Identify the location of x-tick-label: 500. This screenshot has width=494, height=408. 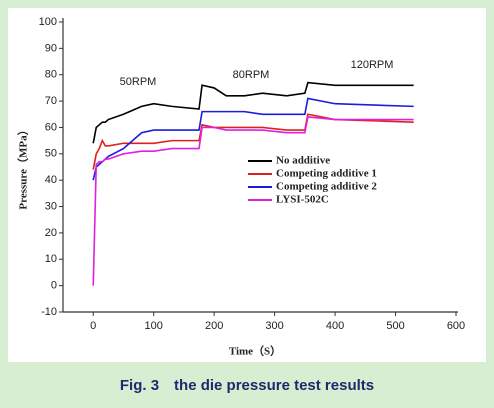
(395, 326).